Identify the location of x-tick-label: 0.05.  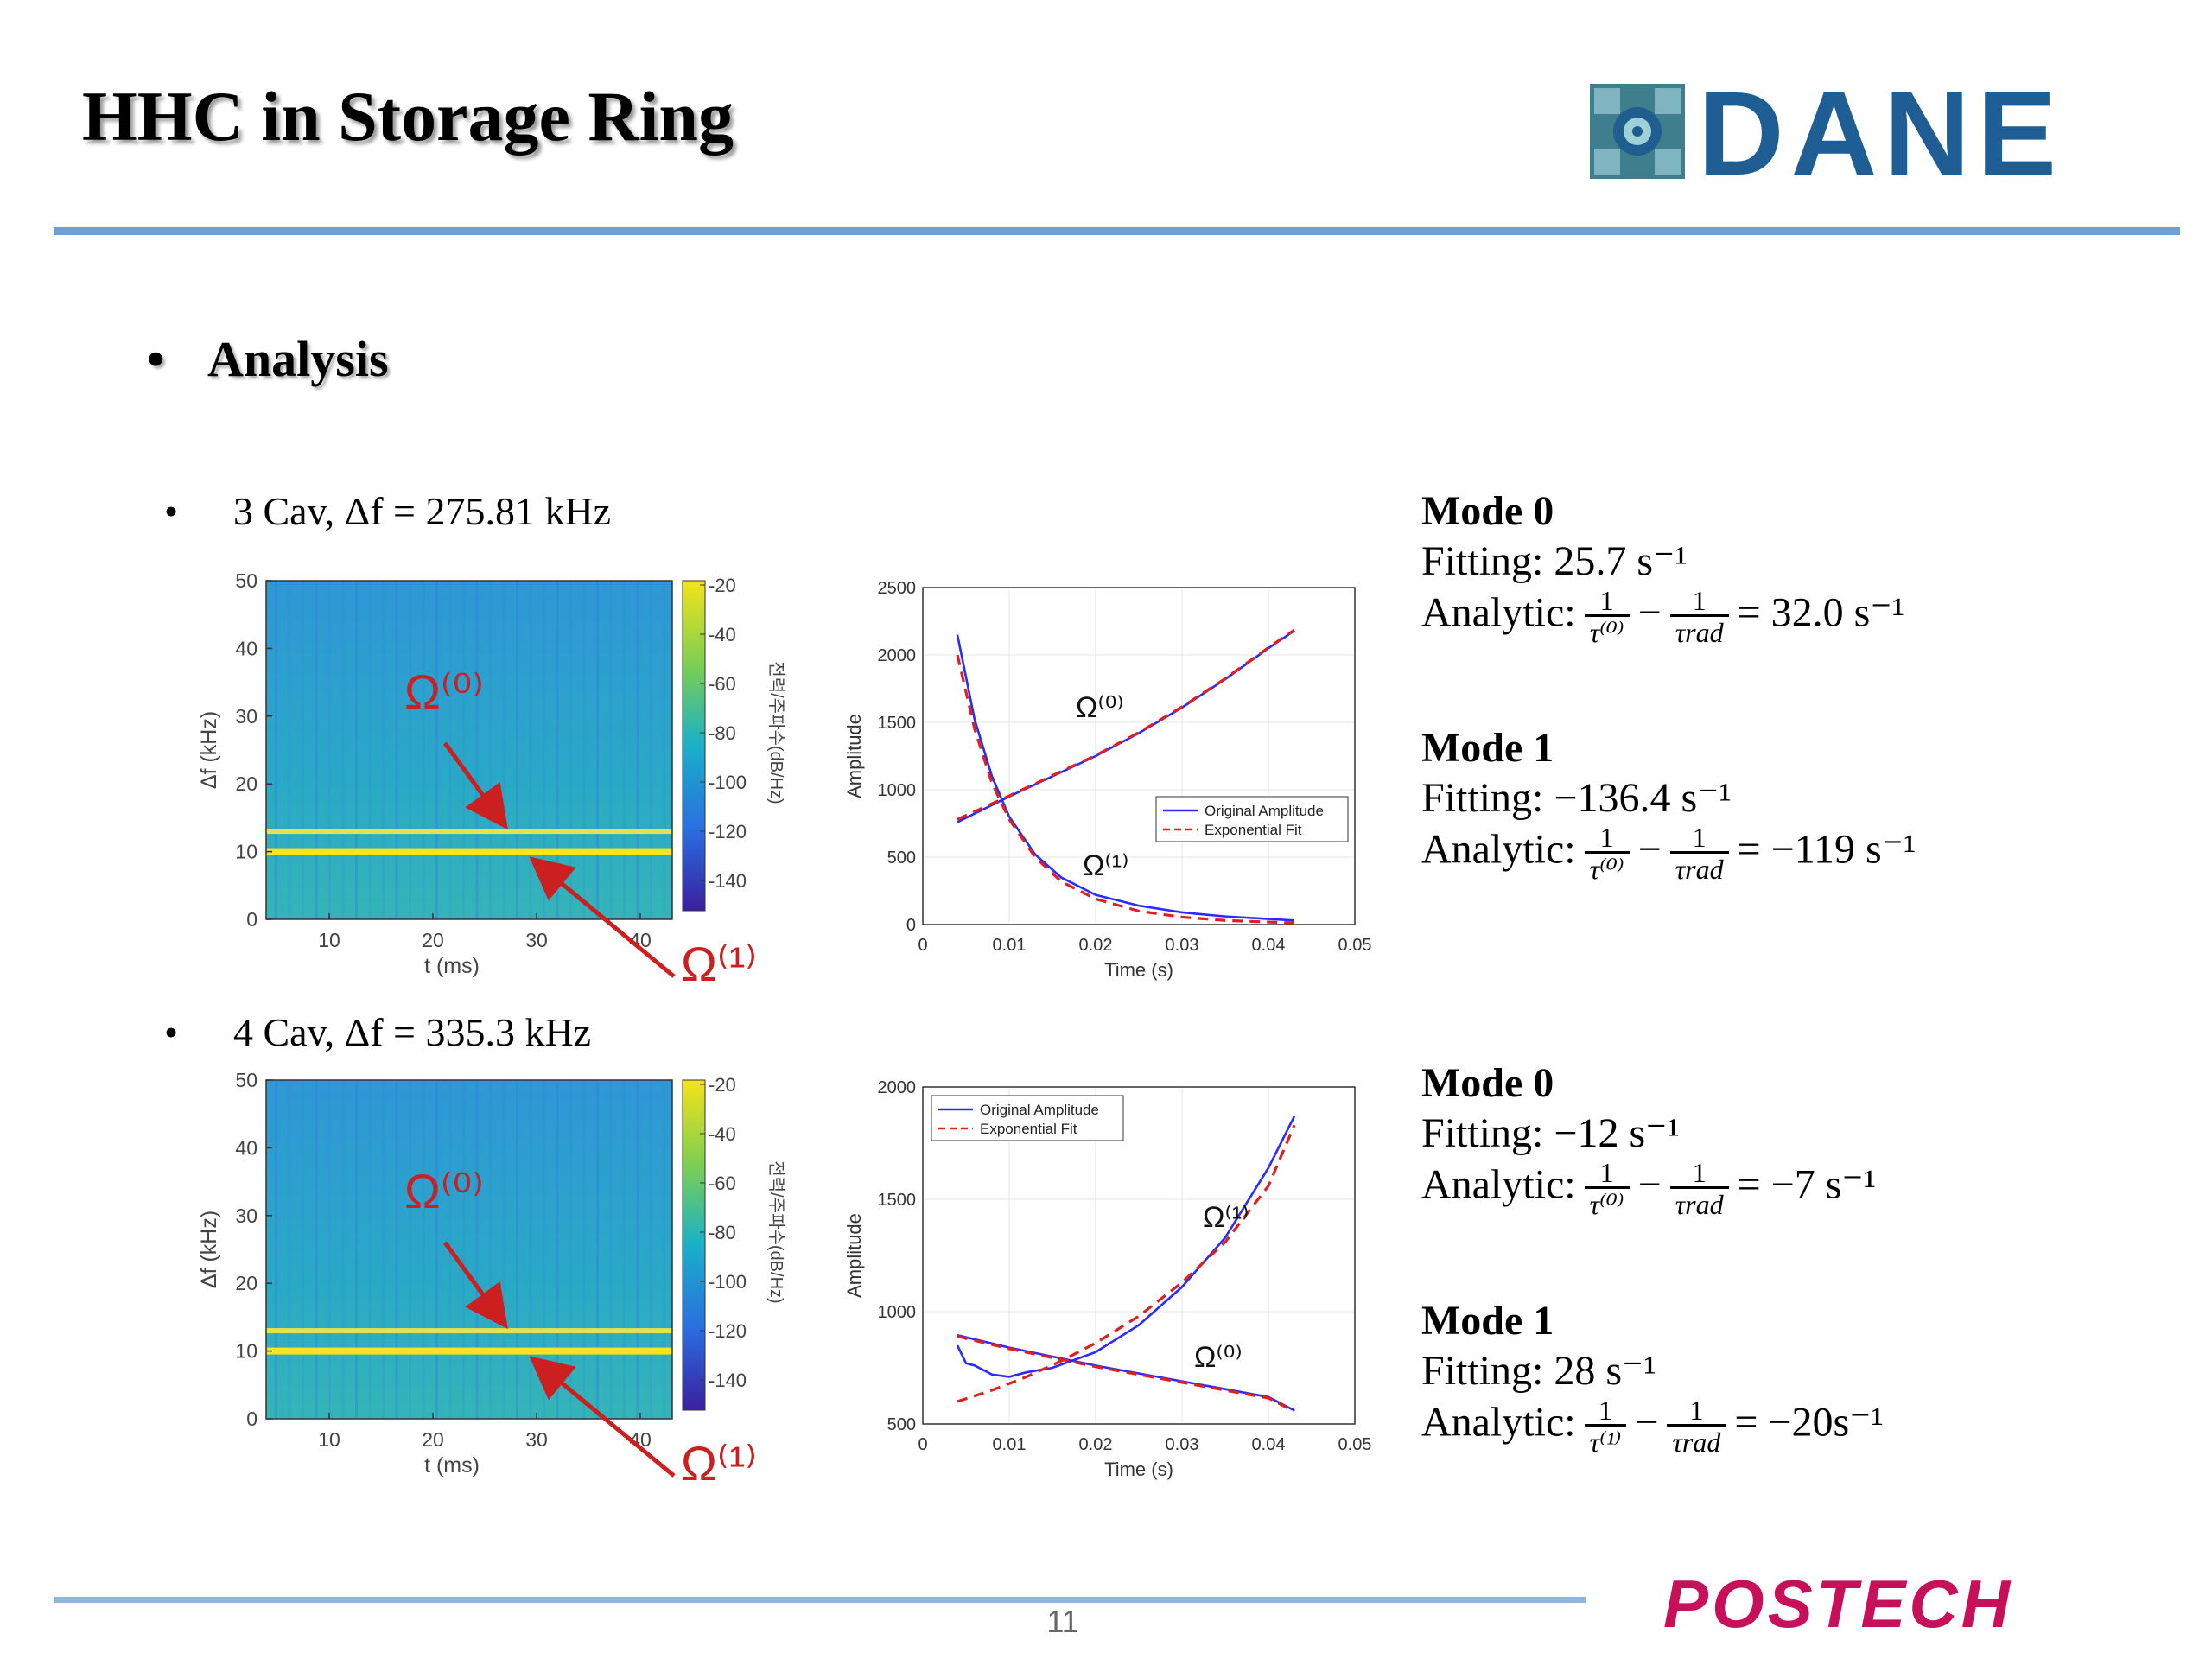
(1355, 945).